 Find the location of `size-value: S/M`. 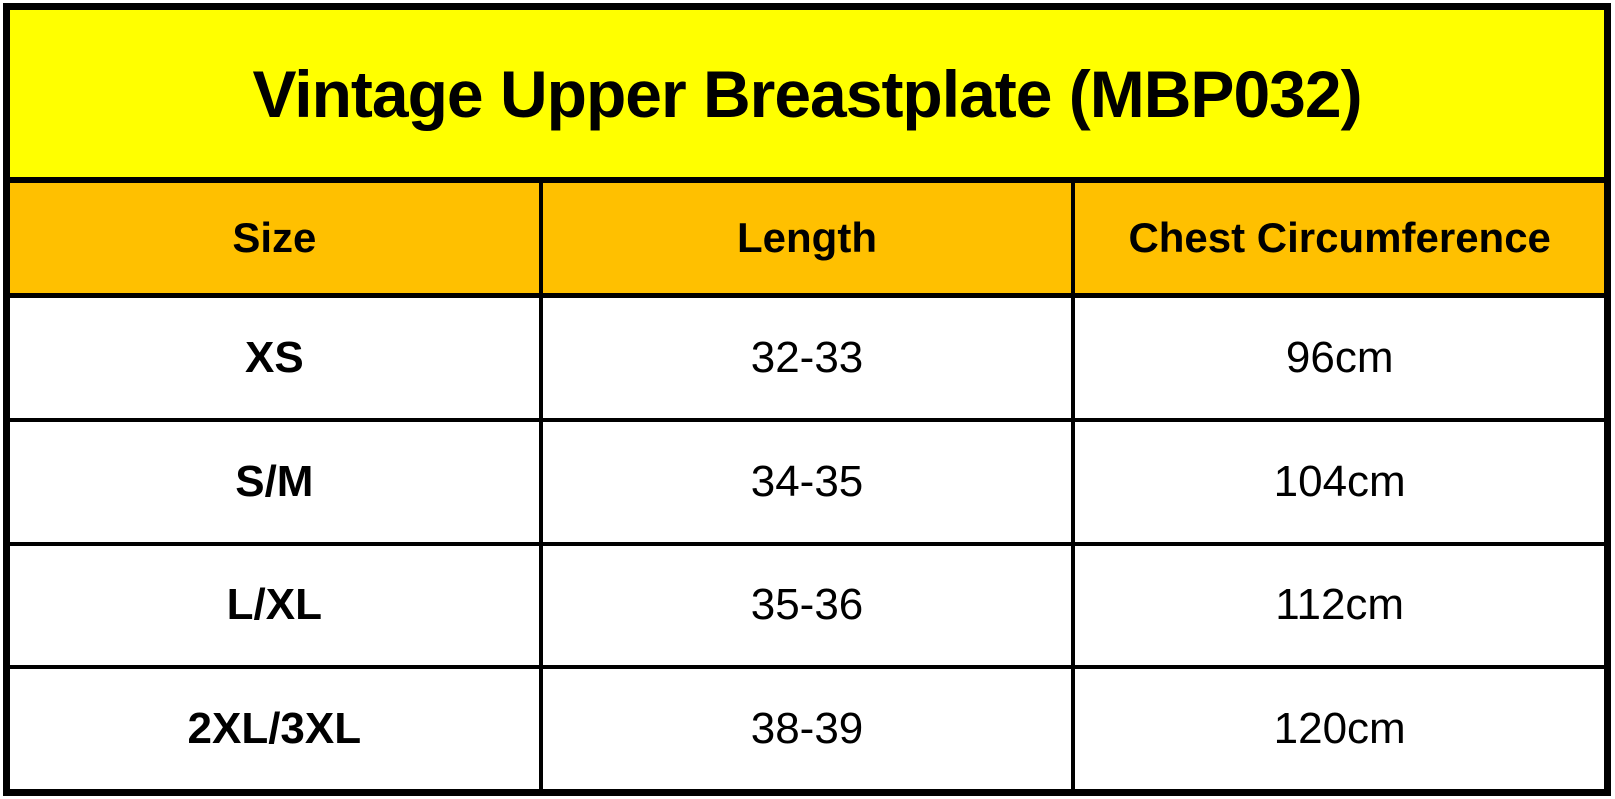

size-value: S/M is located at coordinates (276, 481).